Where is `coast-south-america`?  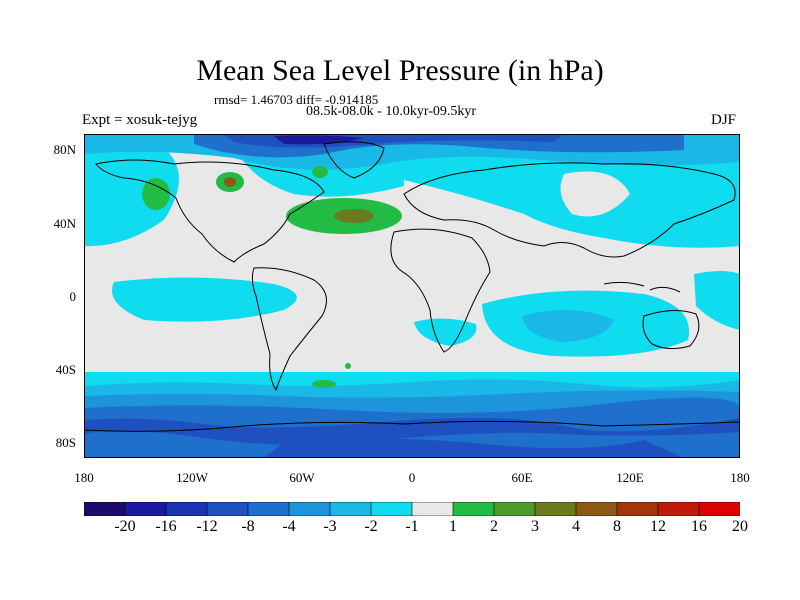 coast-south-america is located at coordinates (289, 329).